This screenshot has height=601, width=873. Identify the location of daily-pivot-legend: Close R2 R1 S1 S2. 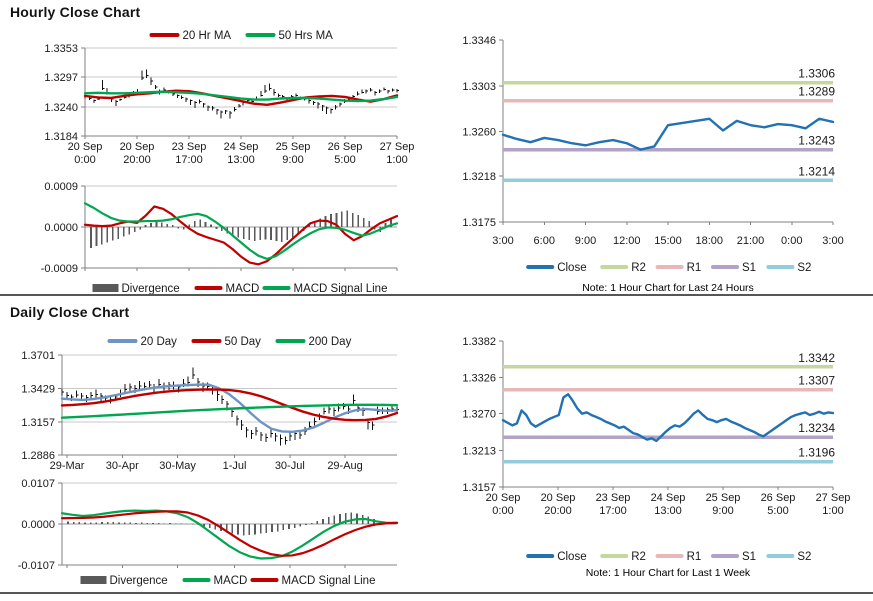
(668, 557).